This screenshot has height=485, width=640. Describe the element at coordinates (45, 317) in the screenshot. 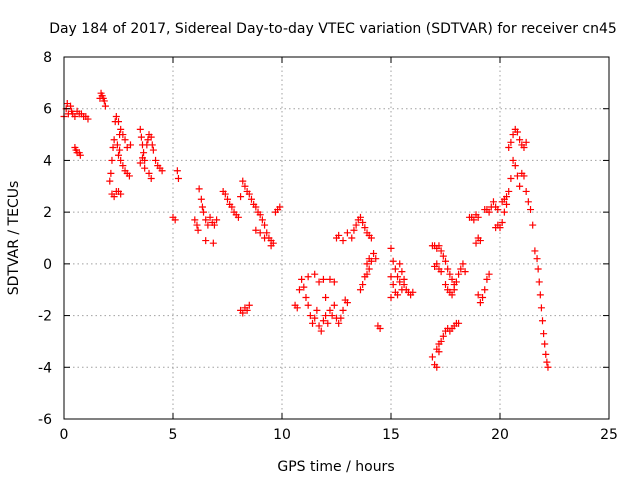

I see `y-tick-label: -2` at that location.